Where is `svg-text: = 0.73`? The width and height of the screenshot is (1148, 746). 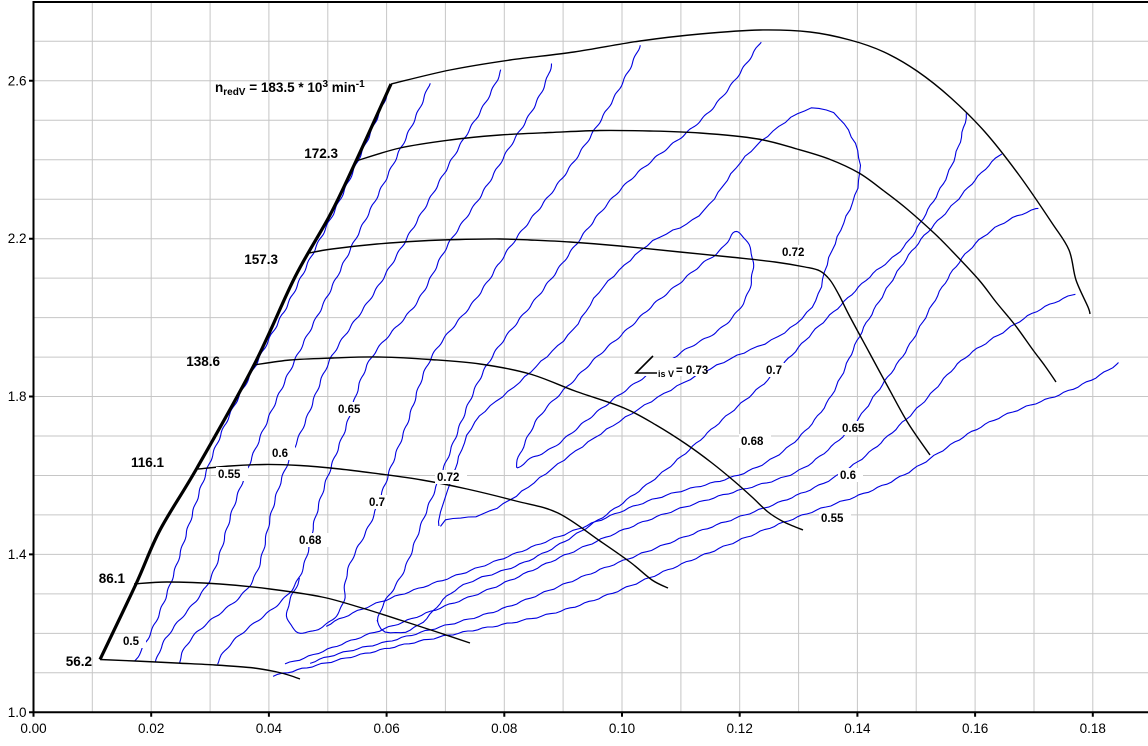 svg-text: = 0.73 is located at coordinates (692, 371).